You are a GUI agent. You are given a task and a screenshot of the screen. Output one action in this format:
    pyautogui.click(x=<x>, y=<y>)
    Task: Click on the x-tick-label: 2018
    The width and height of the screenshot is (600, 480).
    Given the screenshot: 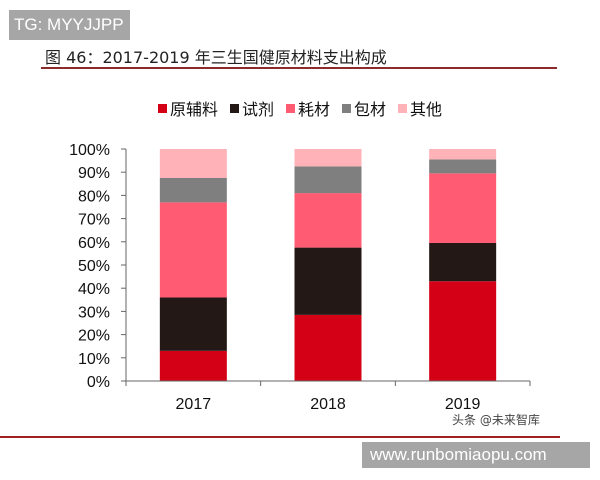 What is the action you would take?
    pyautogui.click(x=328, y=404)
    